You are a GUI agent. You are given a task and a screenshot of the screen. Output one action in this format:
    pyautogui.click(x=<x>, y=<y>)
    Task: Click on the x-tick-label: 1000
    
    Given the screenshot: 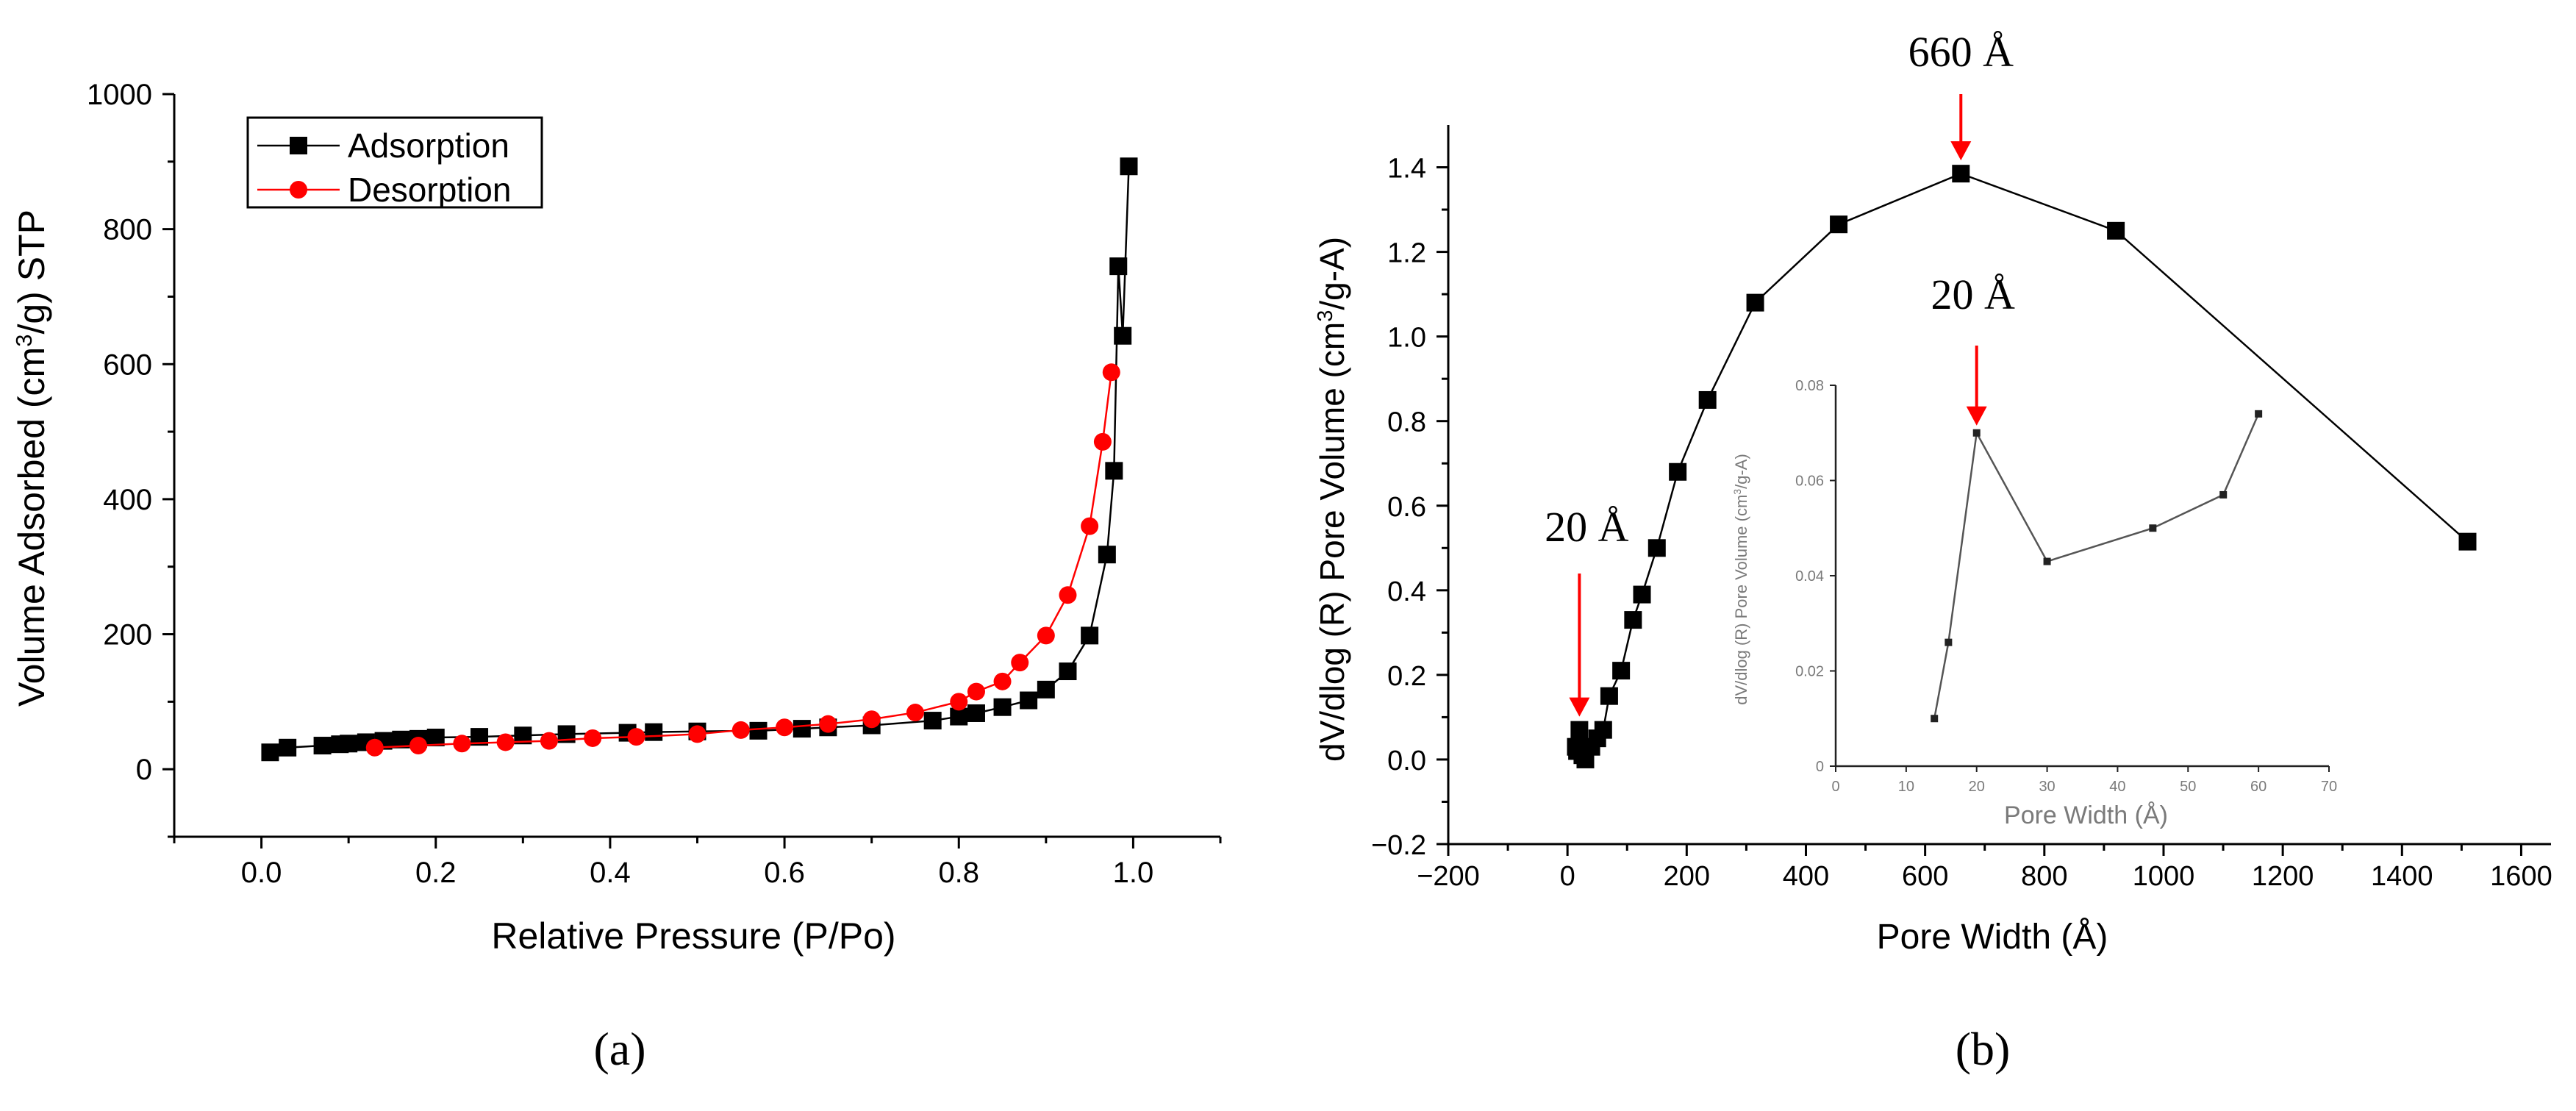 What is the action you would take?
    pyautogui.click(x=2164, y=876)
    